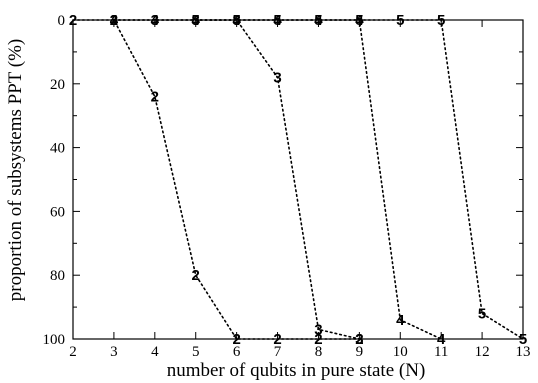 The height and width of the screenshot is (383, 538). Describe the element at coordinates (523, 352) in the screenshot. I see `x-tick-label: 13` at that location.